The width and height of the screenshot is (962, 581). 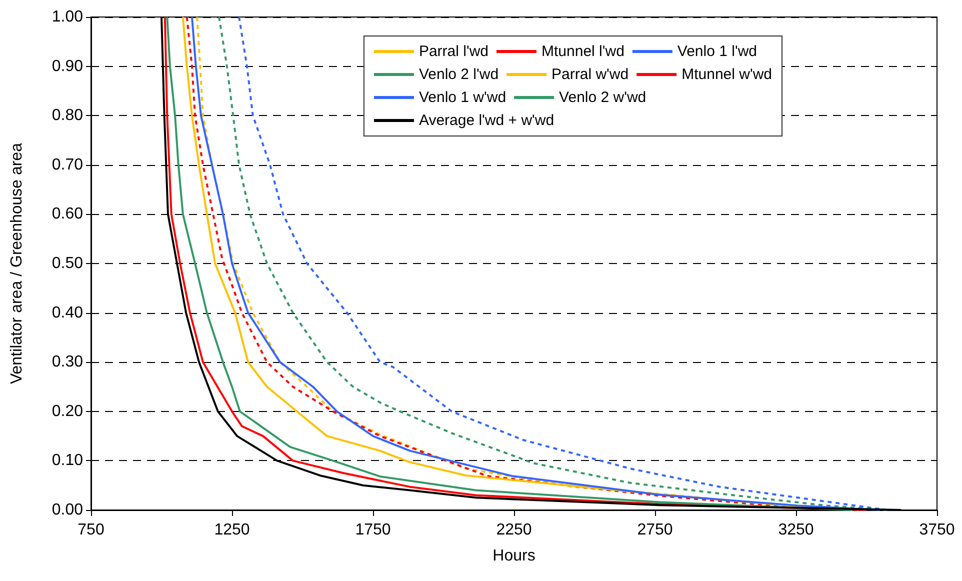 I want to click on y-tick-label: 0.00, so click(x=68, y=510).